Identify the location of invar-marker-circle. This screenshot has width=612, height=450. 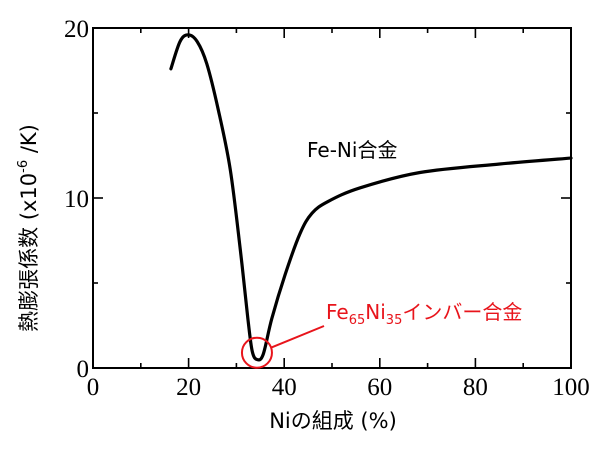
(256, 352).